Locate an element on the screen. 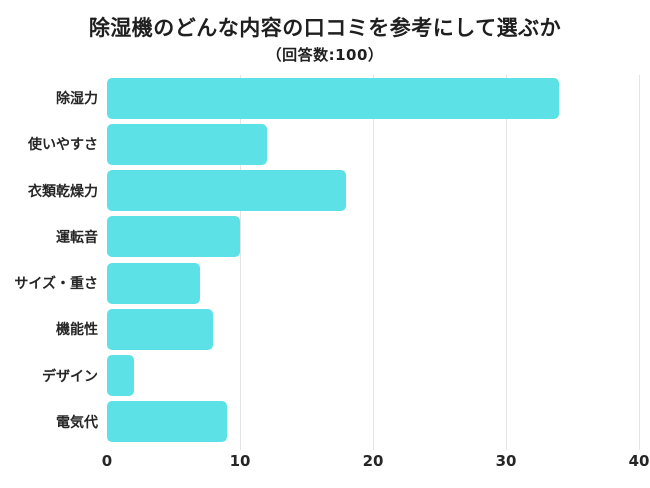  category-label: デザイン is located at coordinates (70, 376).